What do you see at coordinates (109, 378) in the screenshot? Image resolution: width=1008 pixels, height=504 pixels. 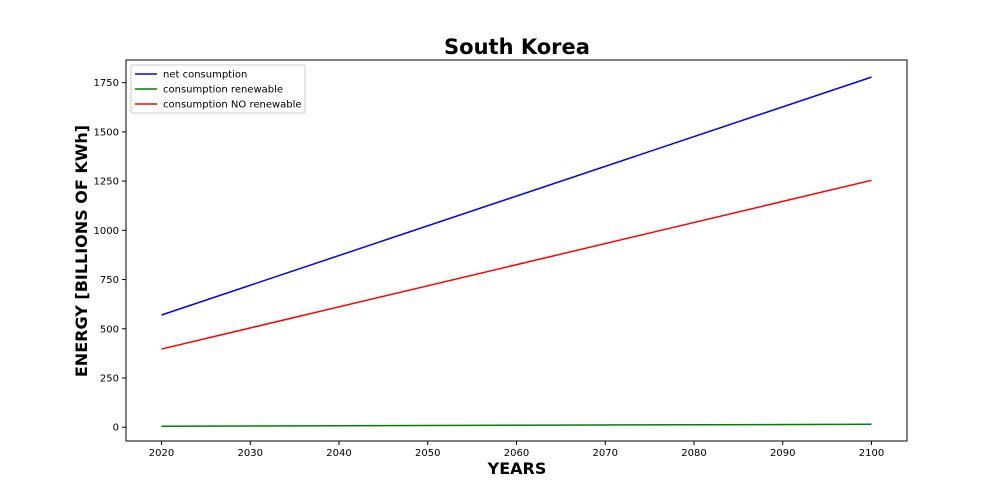 I see `y-tick-label: 250` at bounding box center [109, 378].